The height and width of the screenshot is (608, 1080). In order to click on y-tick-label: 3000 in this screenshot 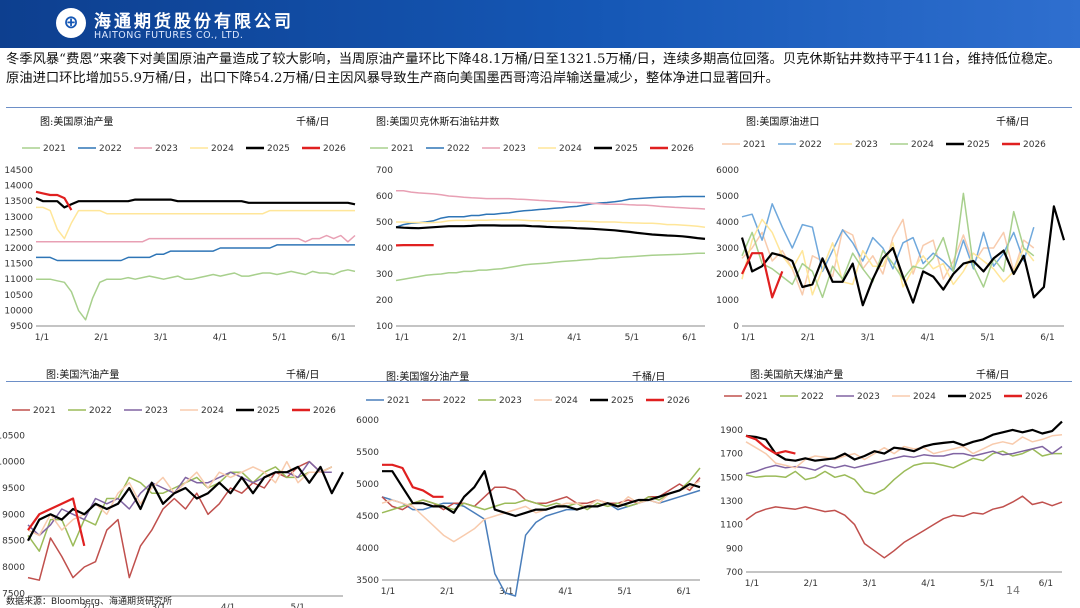, I will do `click(727, 249)`.